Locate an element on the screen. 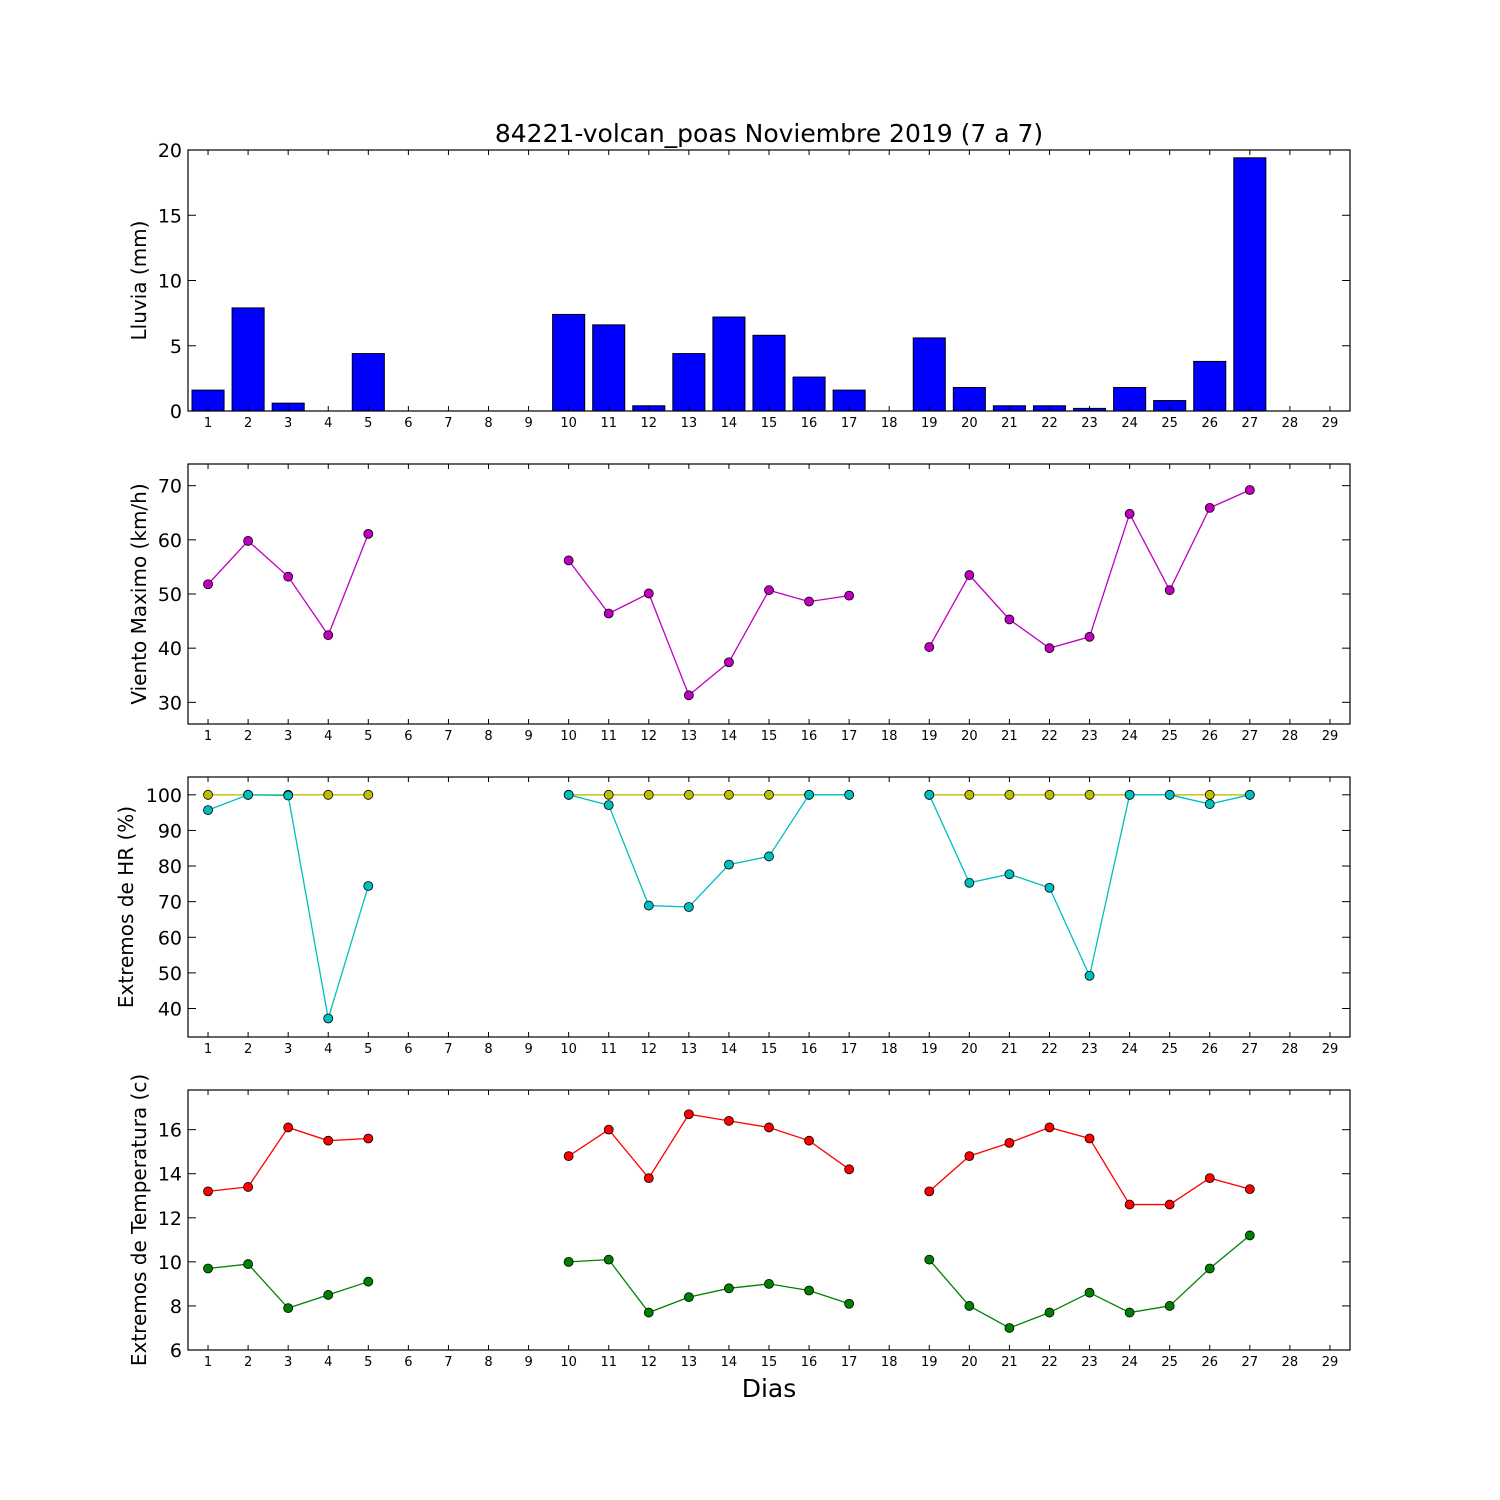  series-2-line is located at coordinates (709, 851).